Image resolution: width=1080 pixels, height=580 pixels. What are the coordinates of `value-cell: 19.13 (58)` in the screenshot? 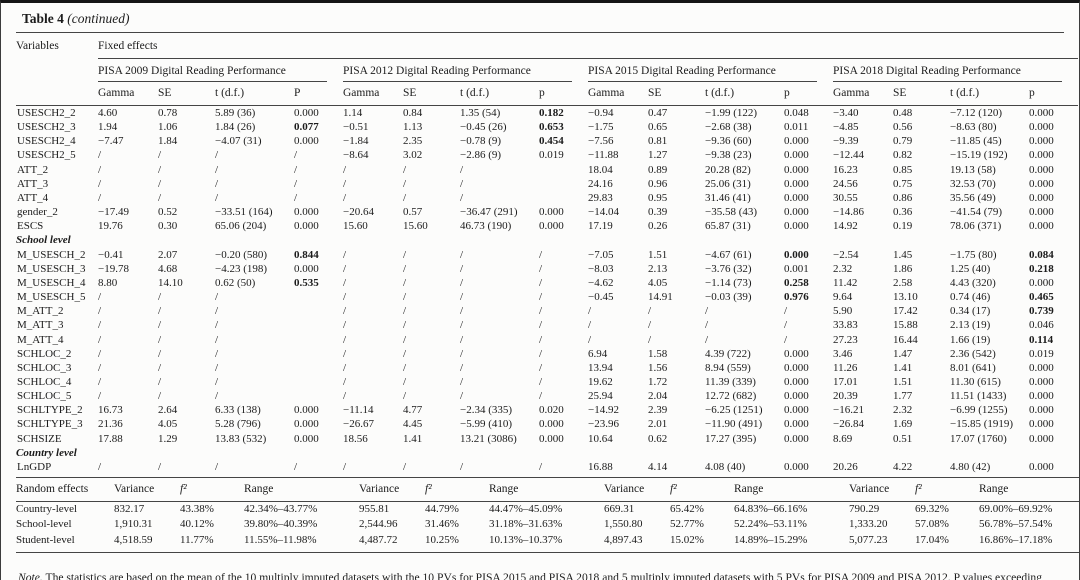 It's located at (973, 169).